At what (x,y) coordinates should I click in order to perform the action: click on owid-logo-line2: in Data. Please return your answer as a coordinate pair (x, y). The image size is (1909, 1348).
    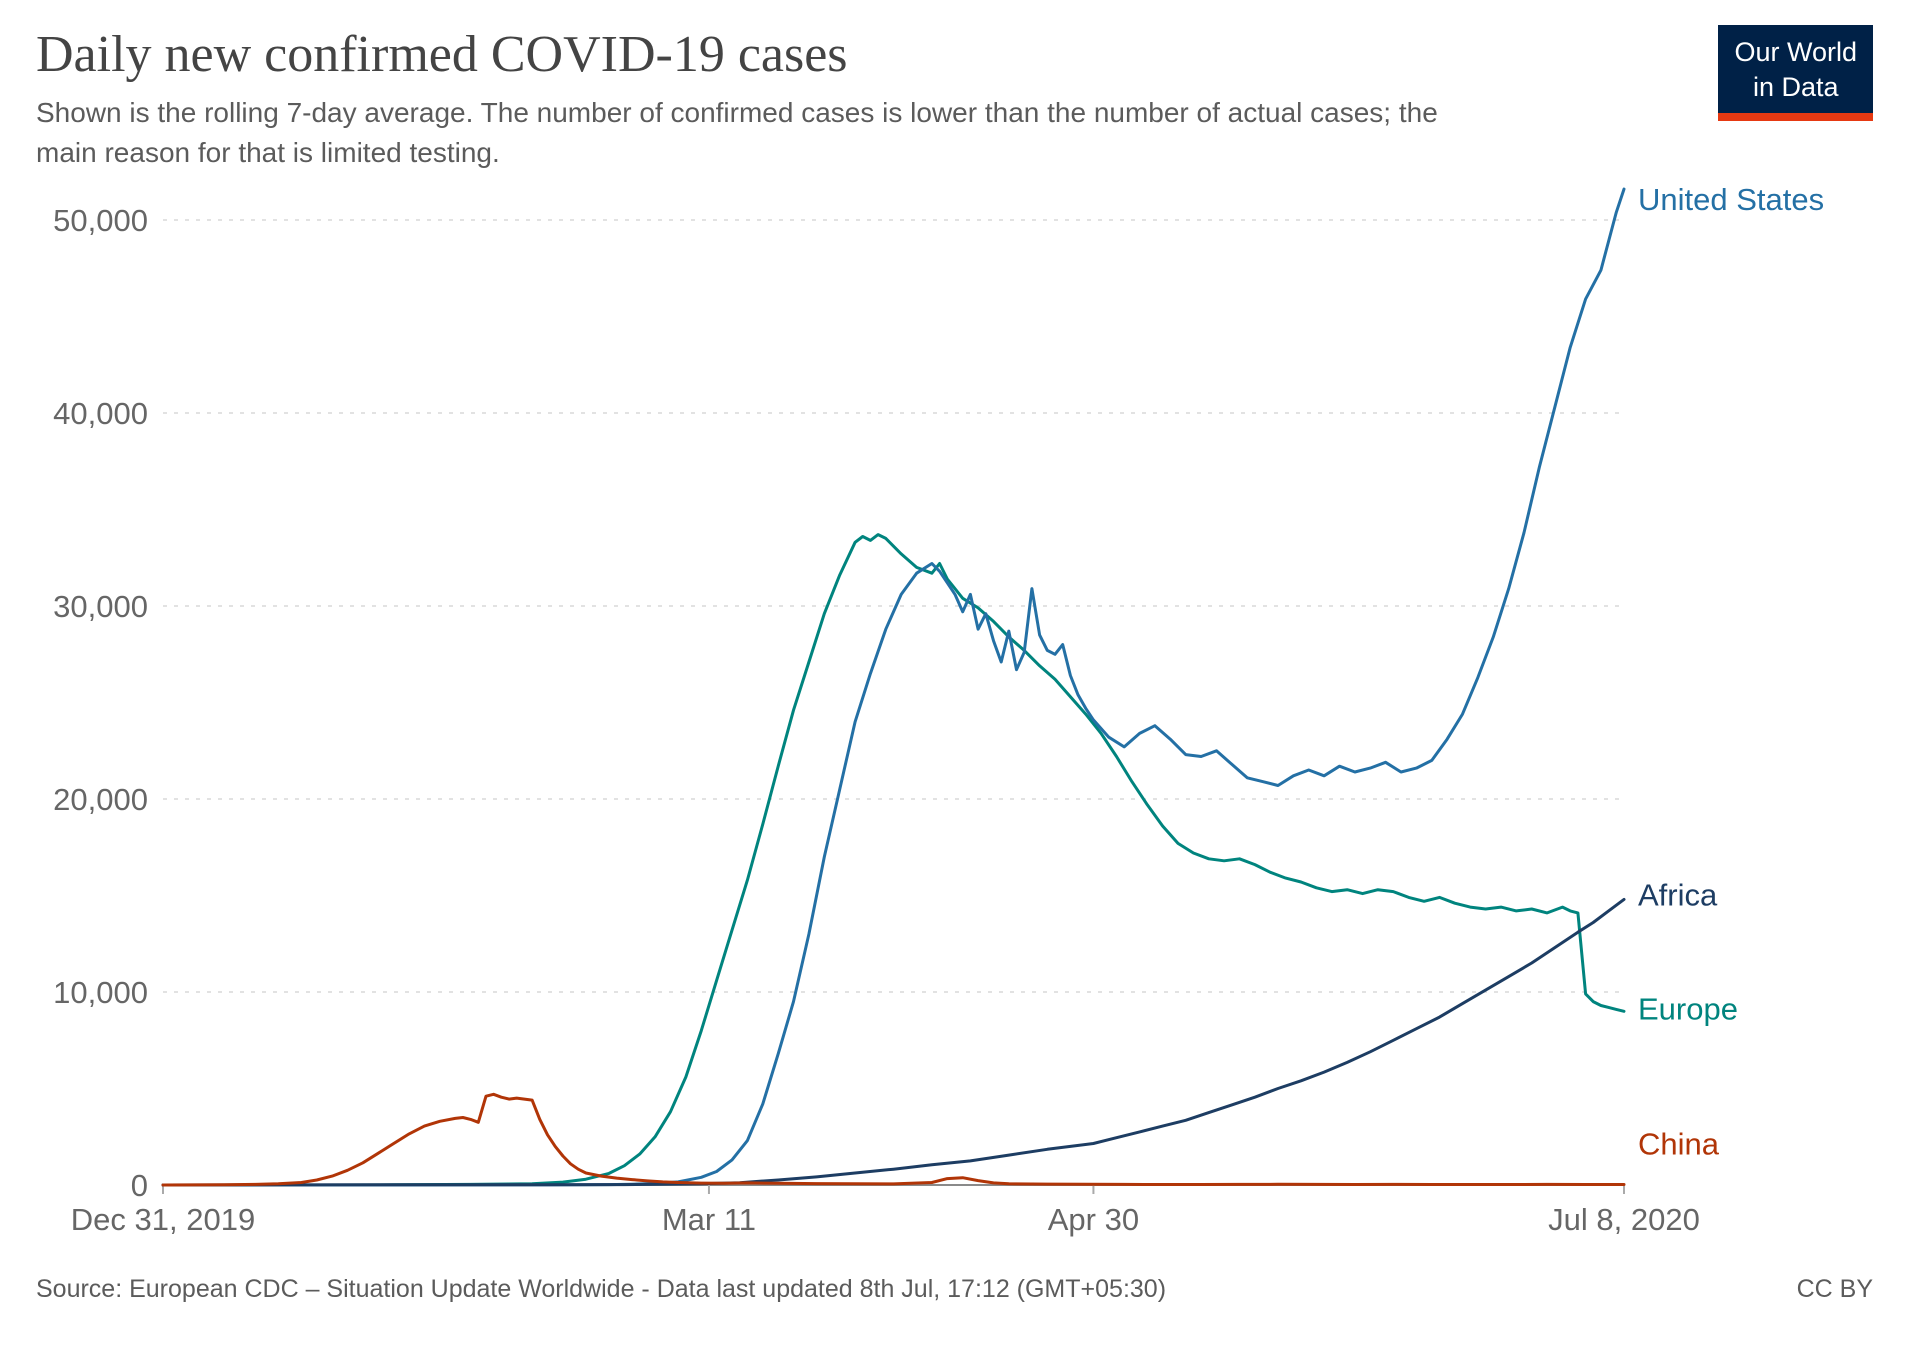
    Looking at the image, I should click on (1795, 87).